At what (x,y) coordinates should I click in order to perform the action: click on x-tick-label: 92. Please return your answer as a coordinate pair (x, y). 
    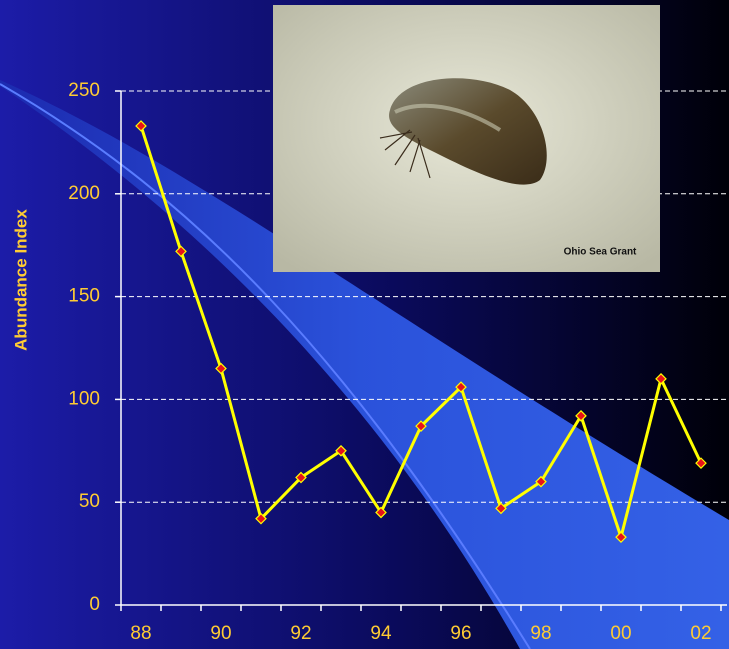
    Looking at the image, I should click on (300, 633).